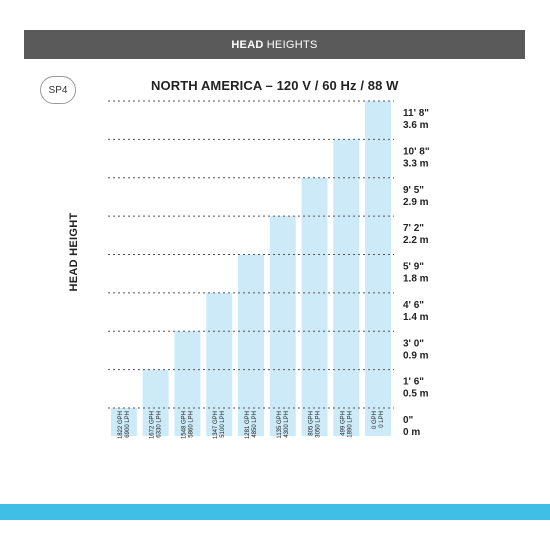  I want to click on footer-bar, so click(275, 512).